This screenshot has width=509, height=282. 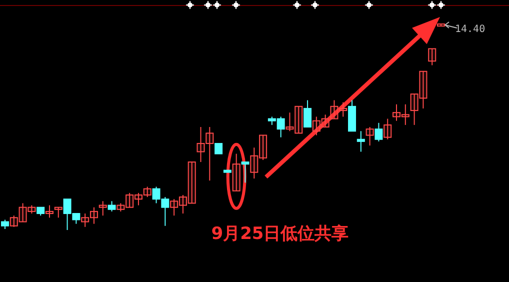 What do you see at coordinates (280, 234) in the screenshot?
I see `annotation: 9月25日低位共享` at bounding box center [280, 234].